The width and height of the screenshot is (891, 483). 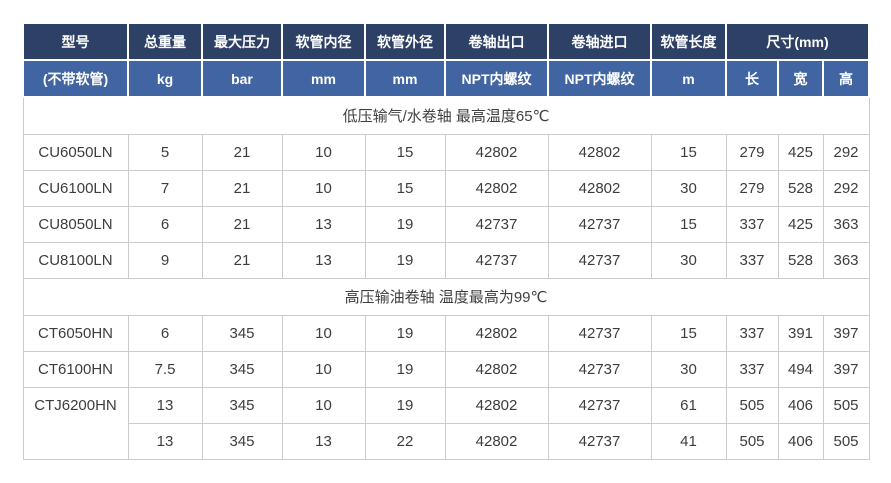 I want to click on table-row: CU8050LN 6 21 13 19 42737 42737 15 337 425 363, so click(x=446, y=224).